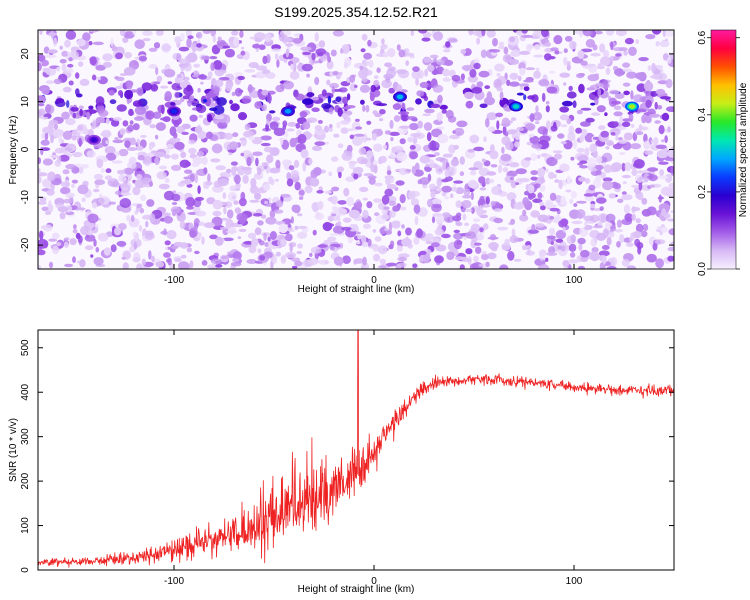  What do you see at coordinates (25, 347) in the screenshot?
I see `y-tick-label: 500` at bounding box center [25, 347].